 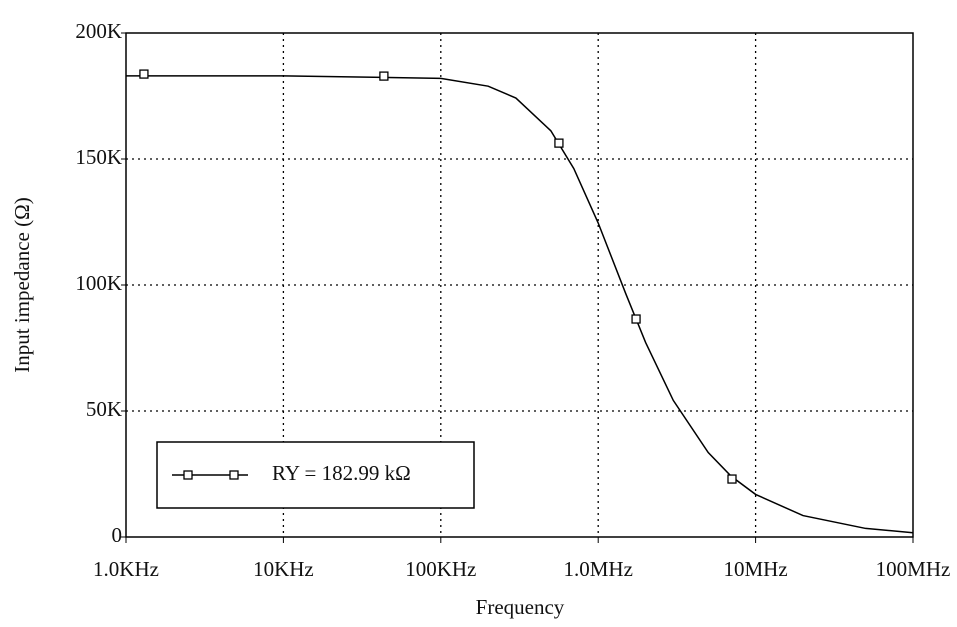 I want to click on x-tick-label: 1.0MHz, so click(x=597, y=569).